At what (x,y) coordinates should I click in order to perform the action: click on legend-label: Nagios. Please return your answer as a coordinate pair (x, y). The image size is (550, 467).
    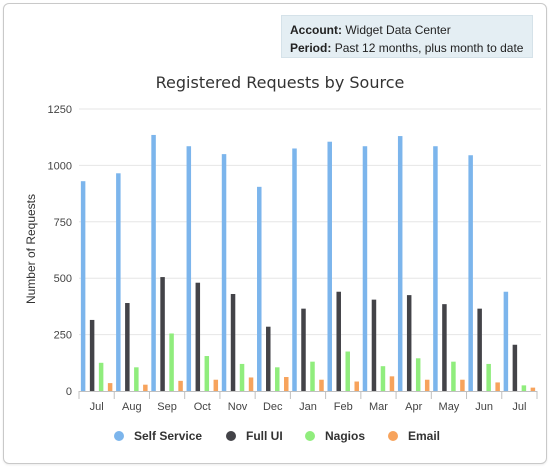
    Looking at the image, I should click on (345, 436).